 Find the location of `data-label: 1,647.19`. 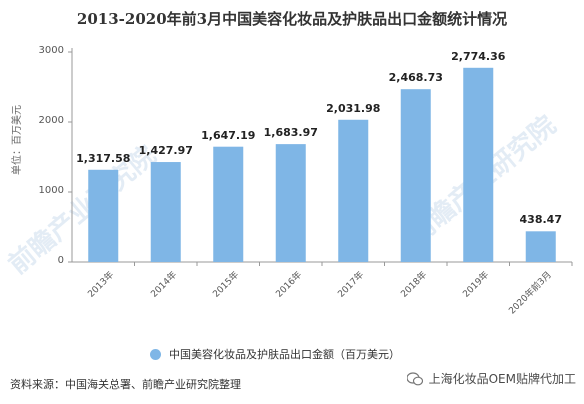

data-label: 1,647.19 is located at coordinates (228, 135).